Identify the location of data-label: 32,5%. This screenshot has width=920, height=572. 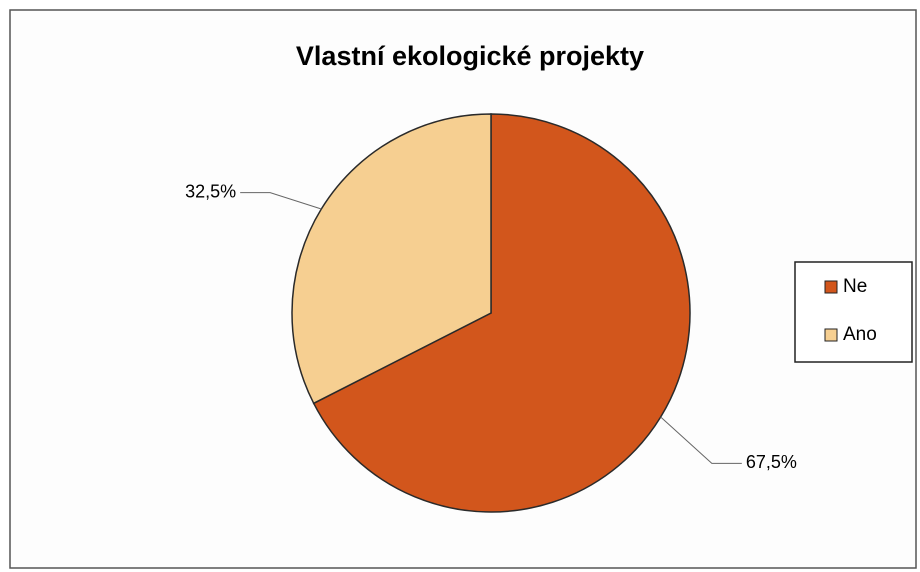
(210, 191).